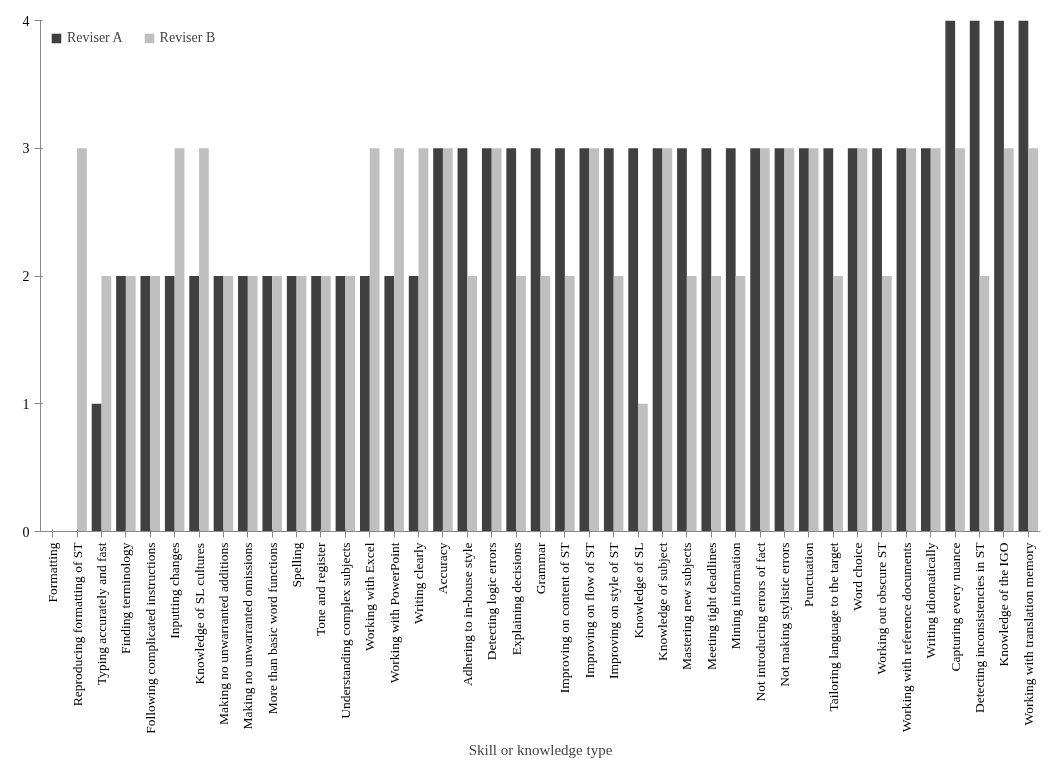  I want to click on x-tick-label: Improving on style of ST, so click(614, 610).